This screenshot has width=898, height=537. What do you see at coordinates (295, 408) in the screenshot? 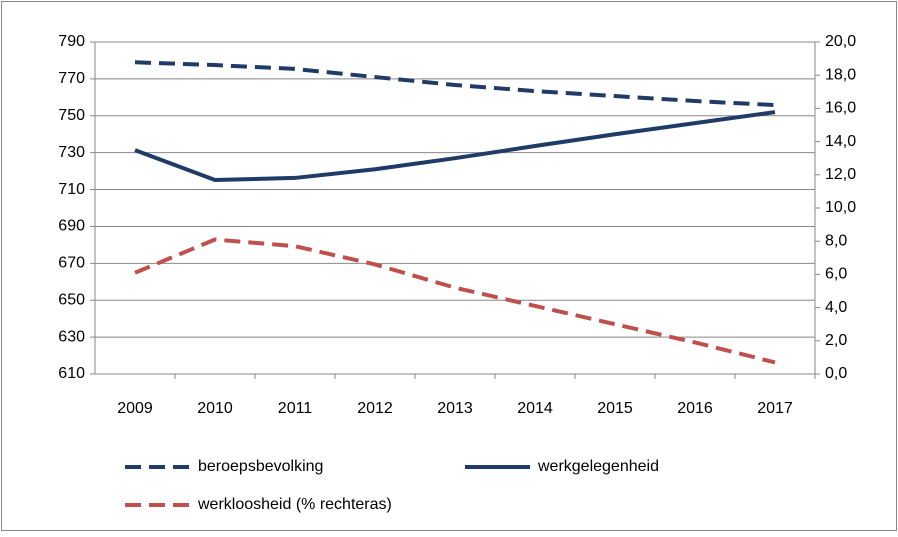
I see `x-tick-label: 2011` at bounding box center [295, 408].